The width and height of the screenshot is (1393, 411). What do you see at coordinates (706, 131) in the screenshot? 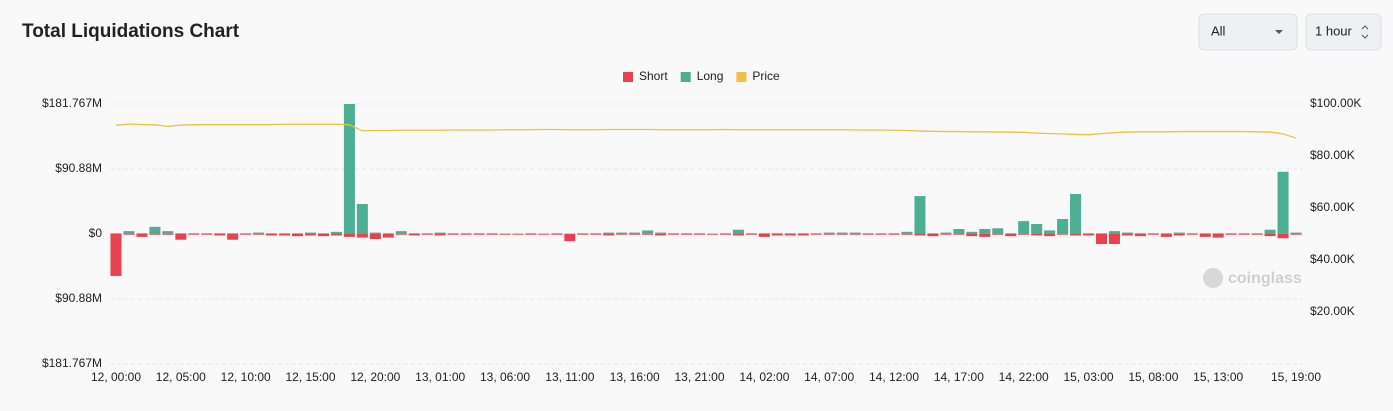
I see `price-line` at bounding box center [706, 131].